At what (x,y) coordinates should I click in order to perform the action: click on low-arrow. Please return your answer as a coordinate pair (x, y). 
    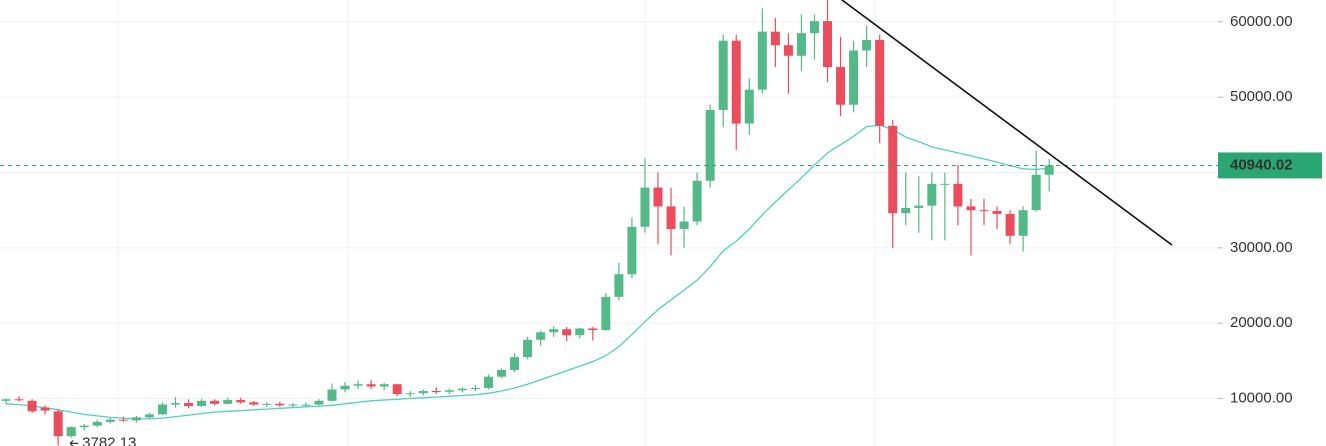
    Looking at the image, I should click on (74, 442).